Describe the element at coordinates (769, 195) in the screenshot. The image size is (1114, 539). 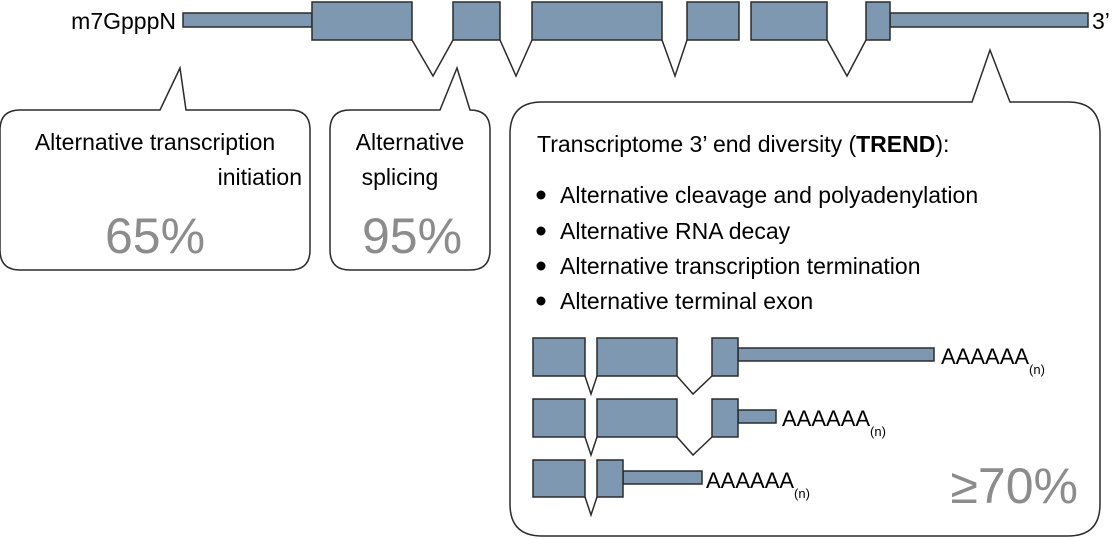
I see `trend-bullet-1: Alternative cleavage and polyadenylation` at that location.